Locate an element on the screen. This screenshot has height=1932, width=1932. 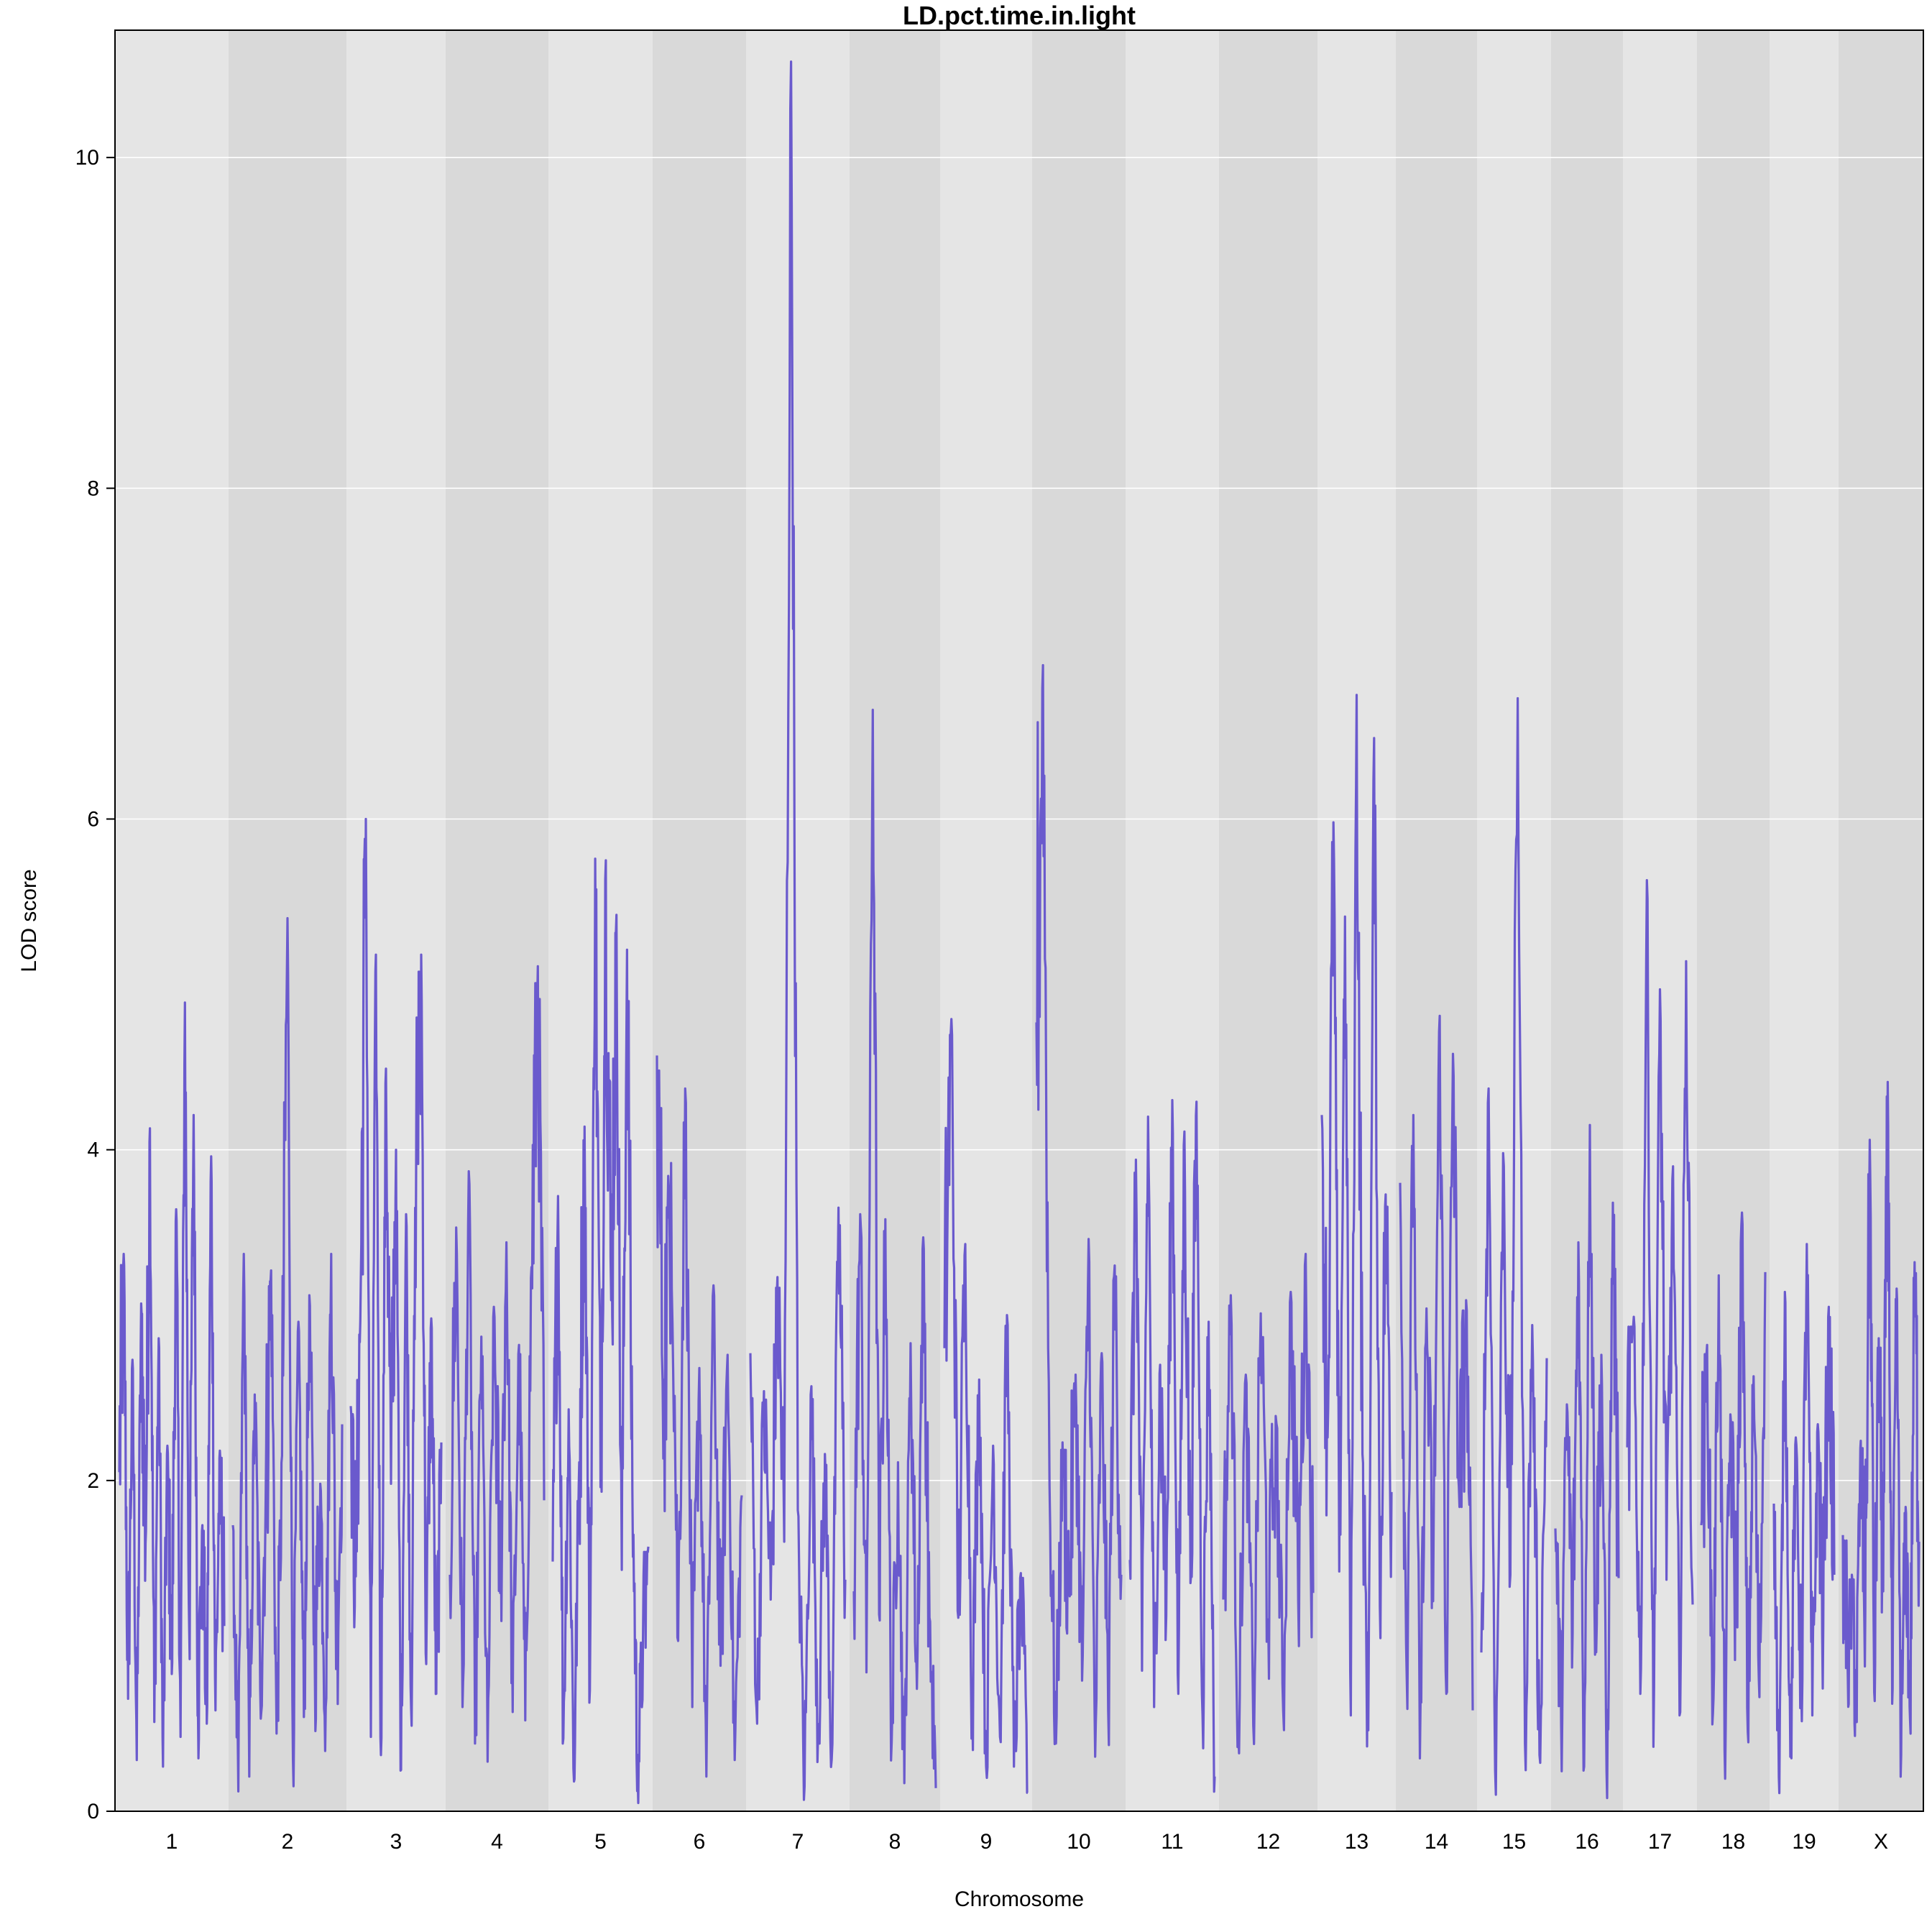
chart-title: LD.pct.time.in.light is located at coordinates (1019, 15).